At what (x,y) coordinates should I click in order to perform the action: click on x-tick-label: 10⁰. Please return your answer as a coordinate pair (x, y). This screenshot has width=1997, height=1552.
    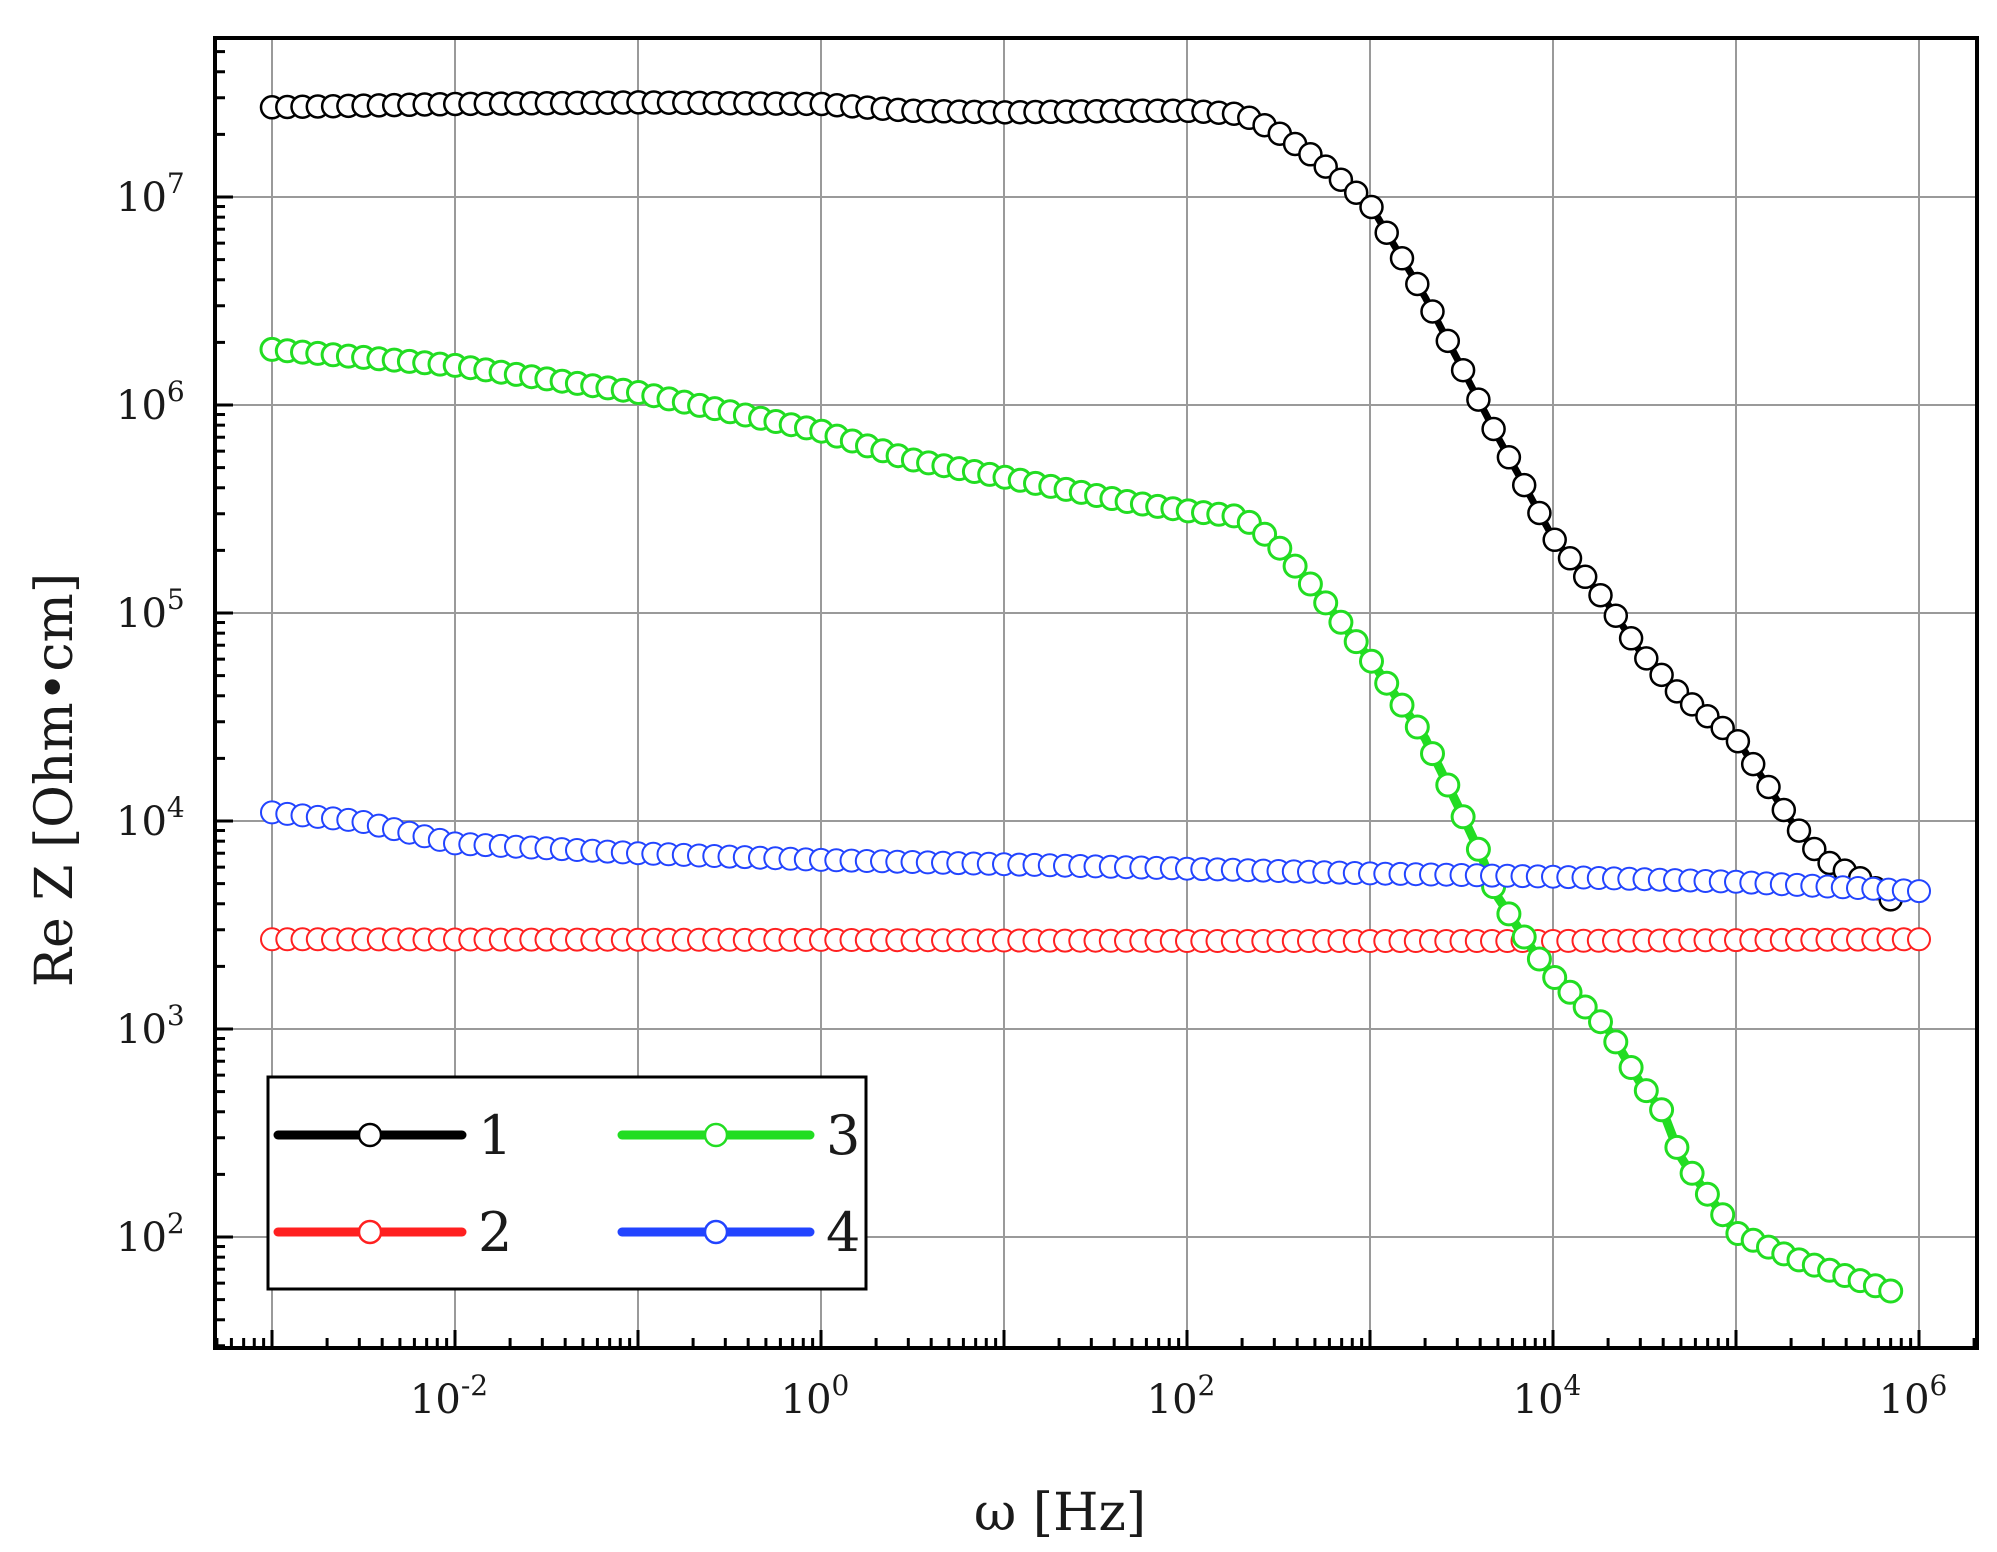
    Looking at the image, I should click on (815, 1396).